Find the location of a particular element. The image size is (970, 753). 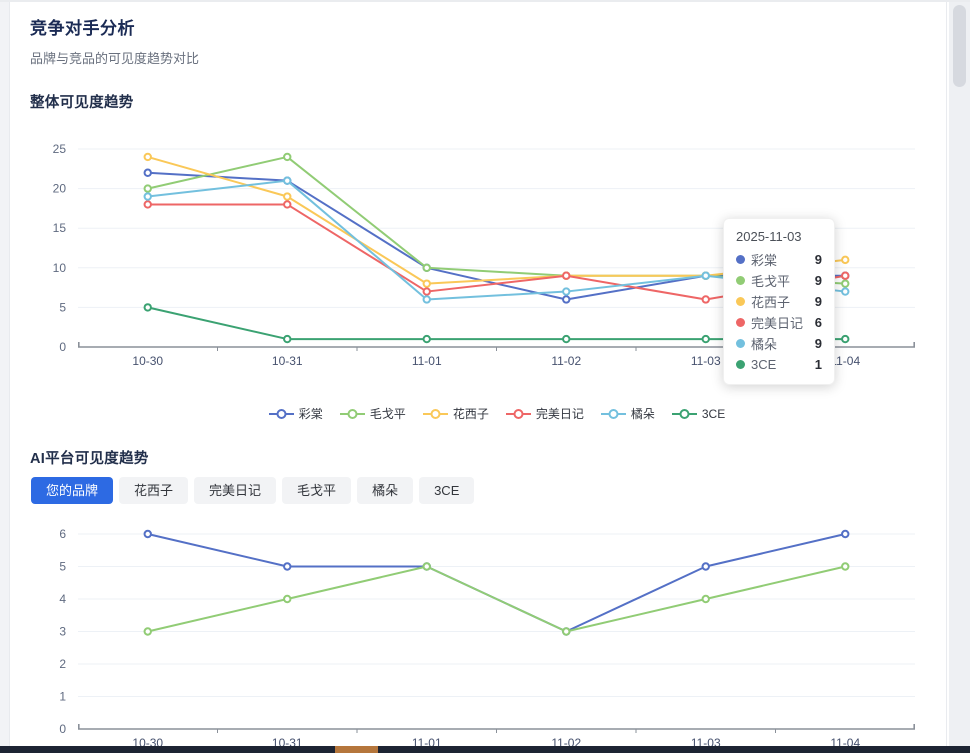

tooltip-series-name: 橘朵 is located at coordinates (764, 344).